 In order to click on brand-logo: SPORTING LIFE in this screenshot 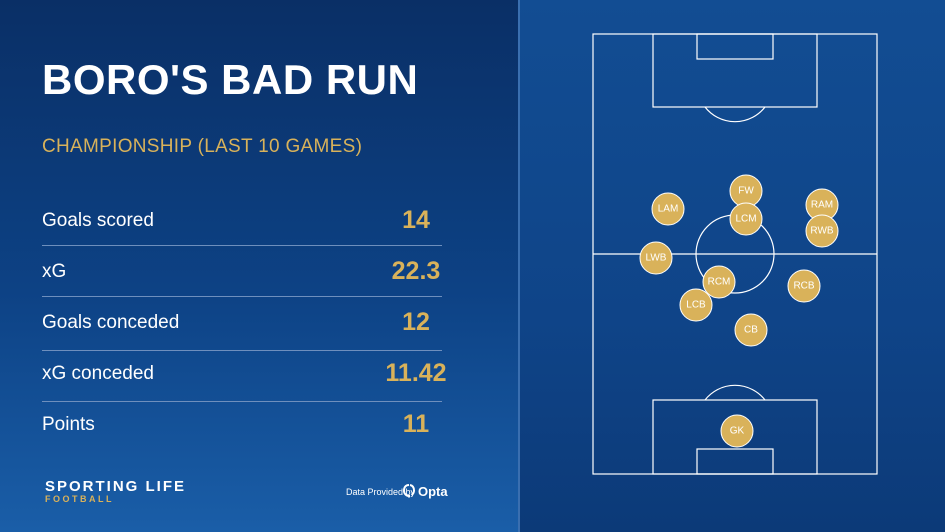, I will do `click(116, 486)`.